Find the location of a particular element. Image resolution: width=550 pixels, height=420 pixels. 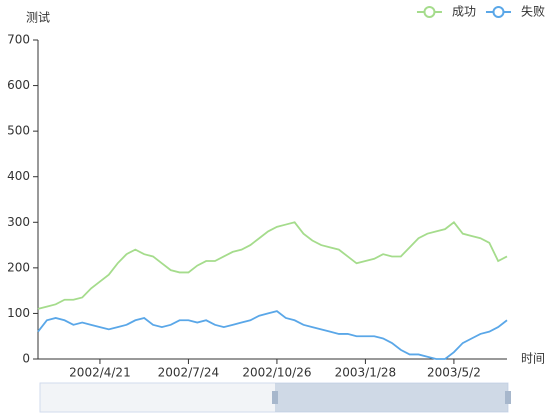

legend-label: 成功 is located at coordinates (464, 12).